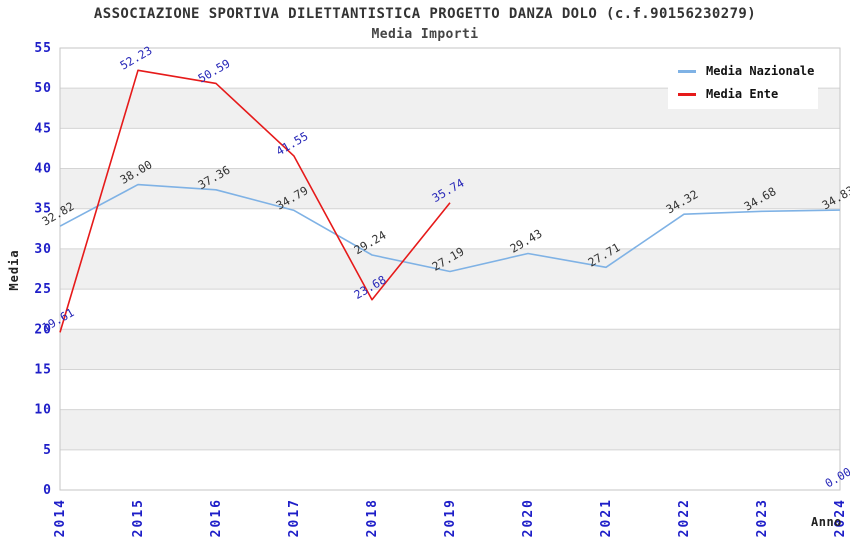 Image resolution: width=850 pixels, height=550 pixels. Describe the element at coordinates (836, 478) in the screenshot. I see `data-label-media-ente: 0.00` at that location.